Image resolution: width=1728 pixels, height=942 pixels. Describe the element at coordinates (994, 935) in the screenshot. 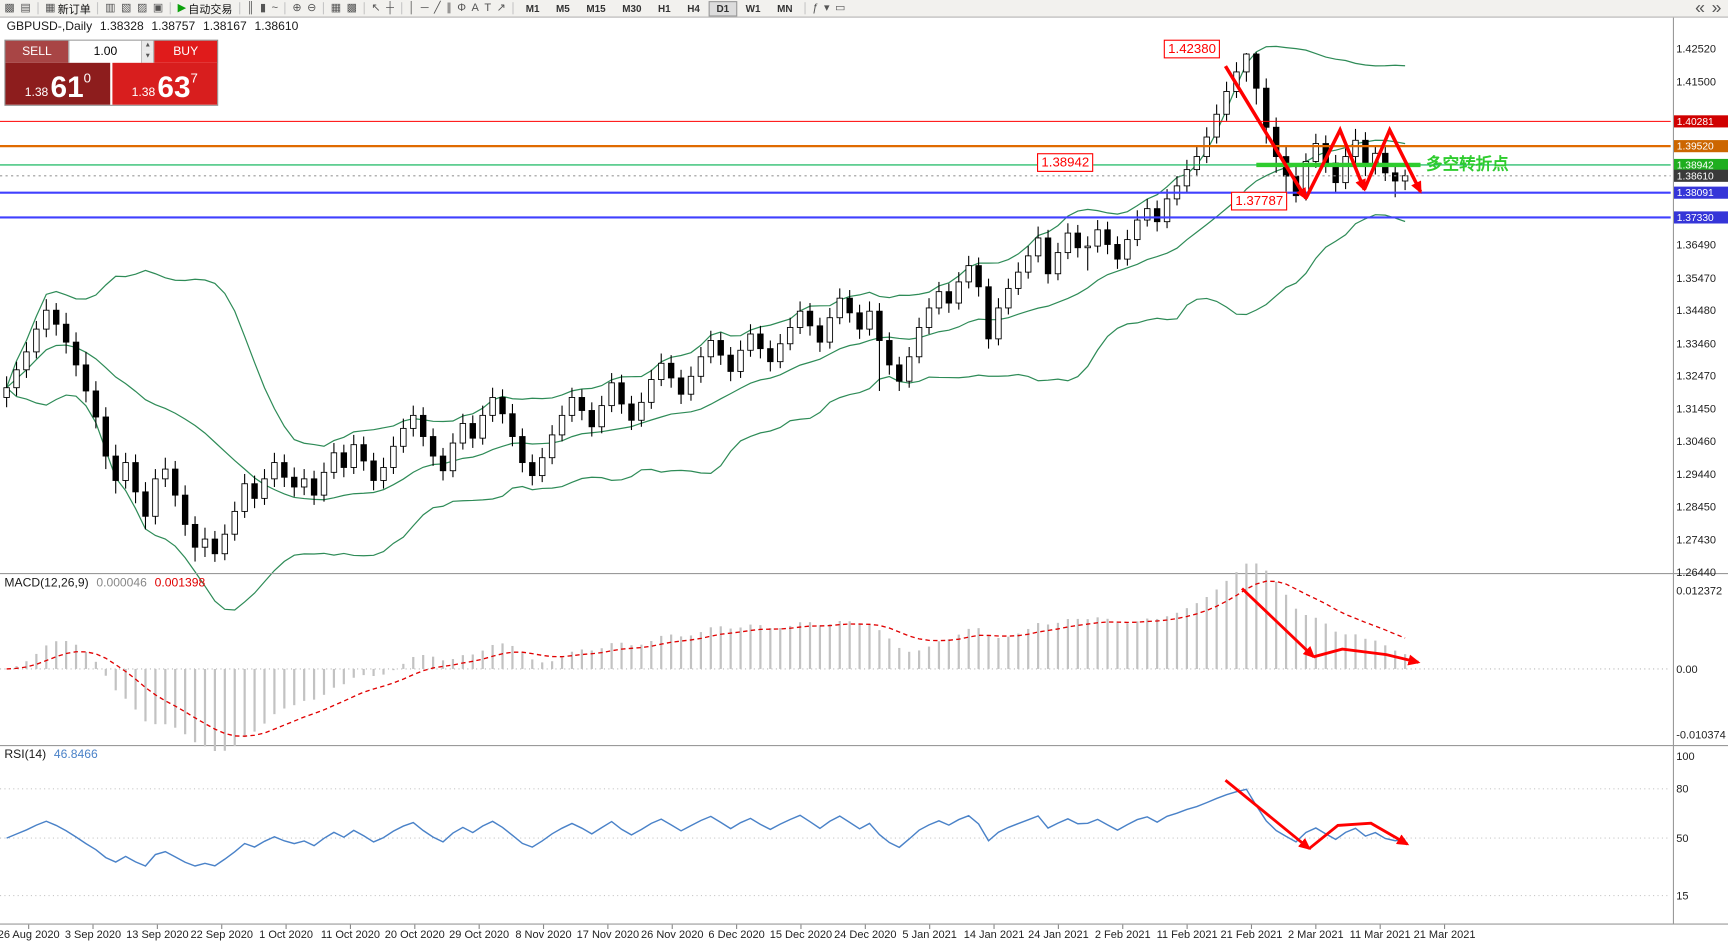

I see `svg-text: 14 Jan 2021` at that location.